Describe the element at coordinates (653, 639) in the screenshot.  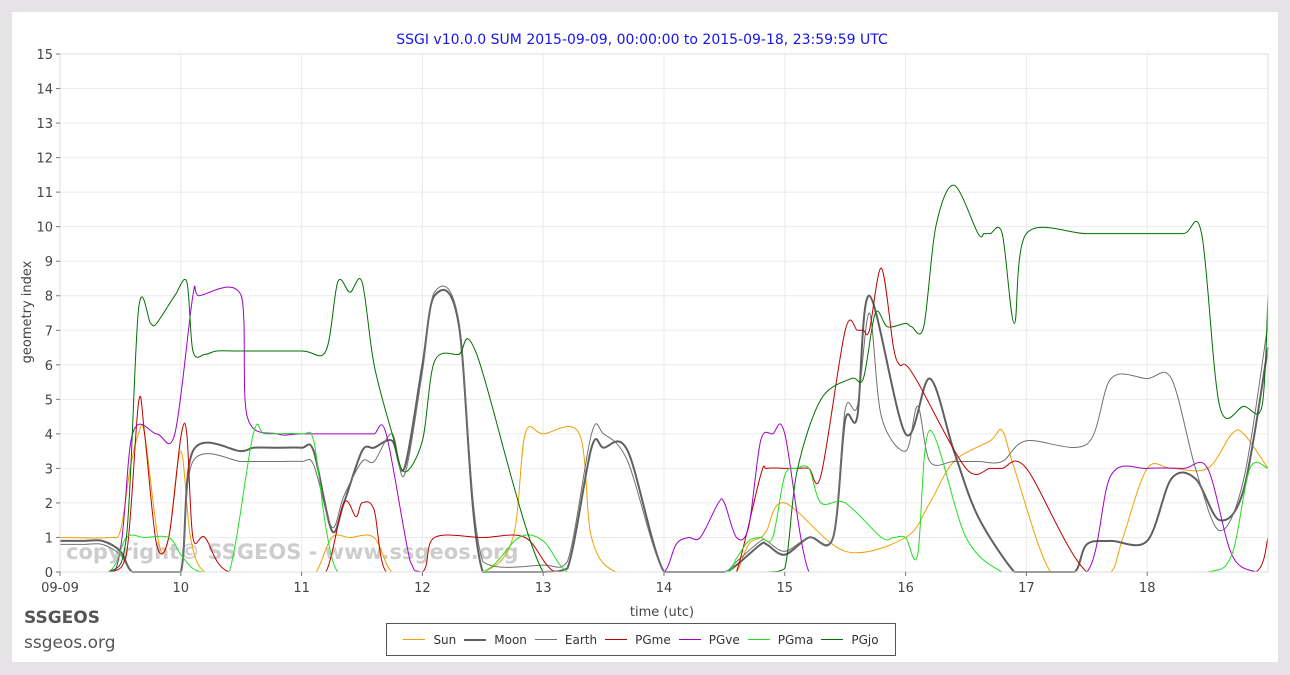
I see `legend-label: PGme` at that location.